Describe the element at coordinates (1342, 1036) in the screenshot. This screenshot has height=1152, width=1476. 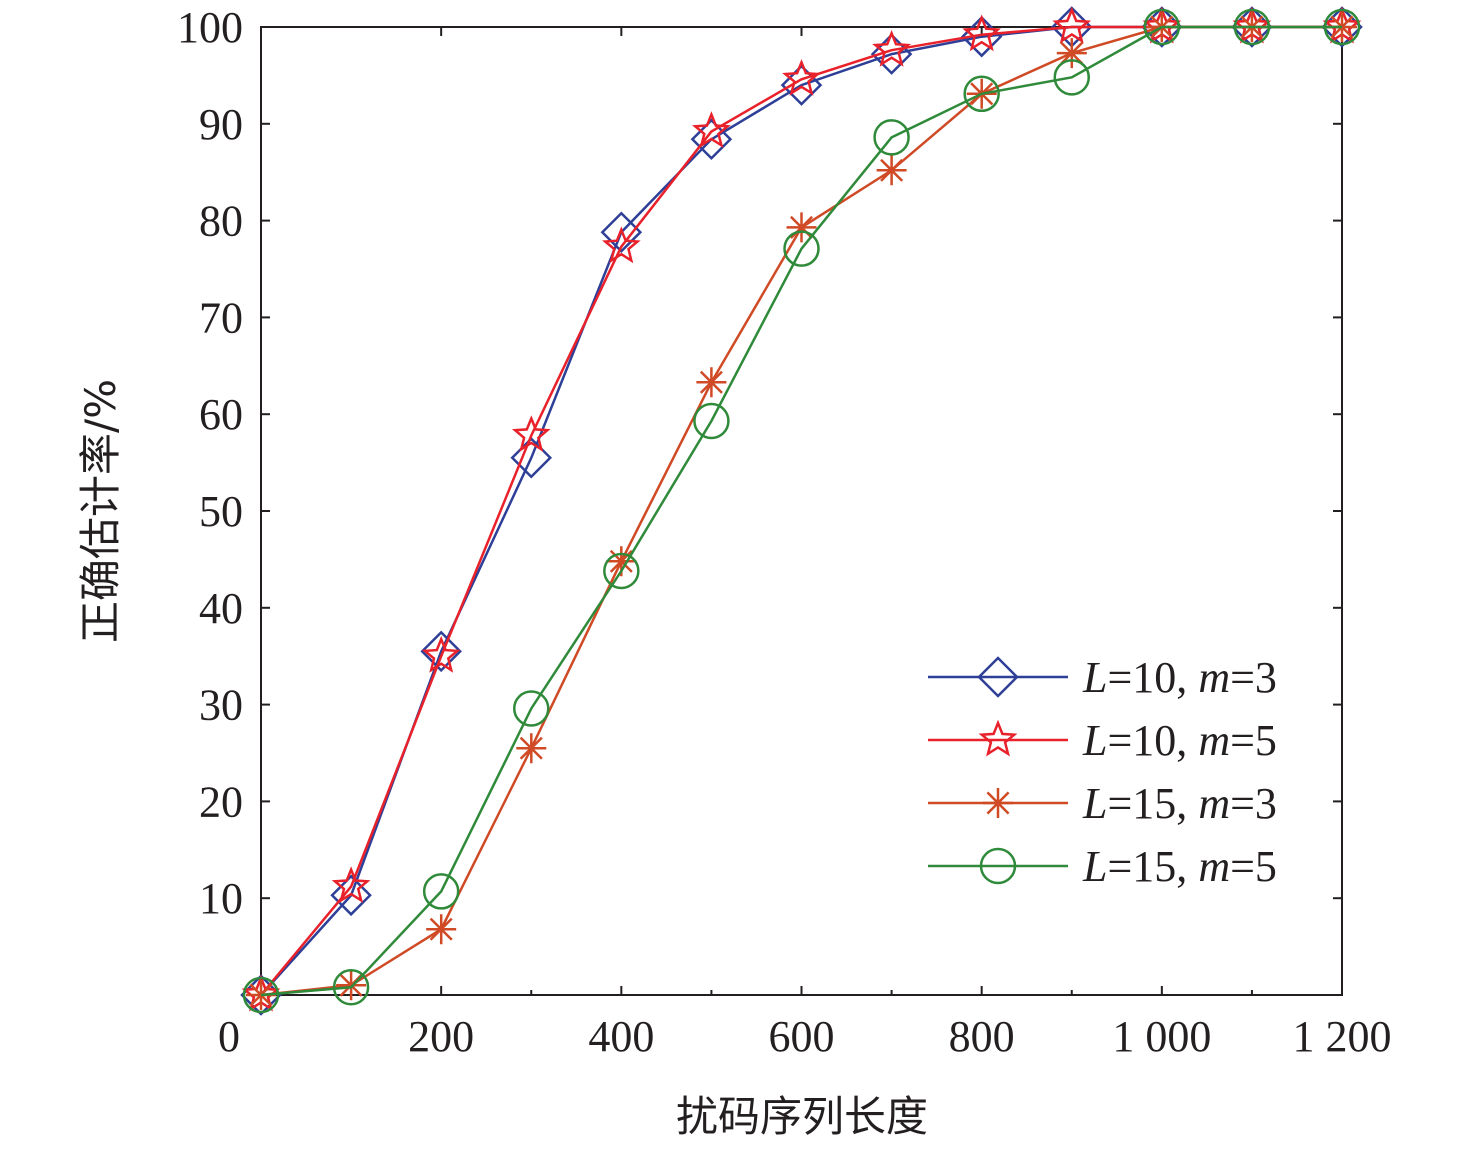
I see `x-tick-label: 1 200` at that location.